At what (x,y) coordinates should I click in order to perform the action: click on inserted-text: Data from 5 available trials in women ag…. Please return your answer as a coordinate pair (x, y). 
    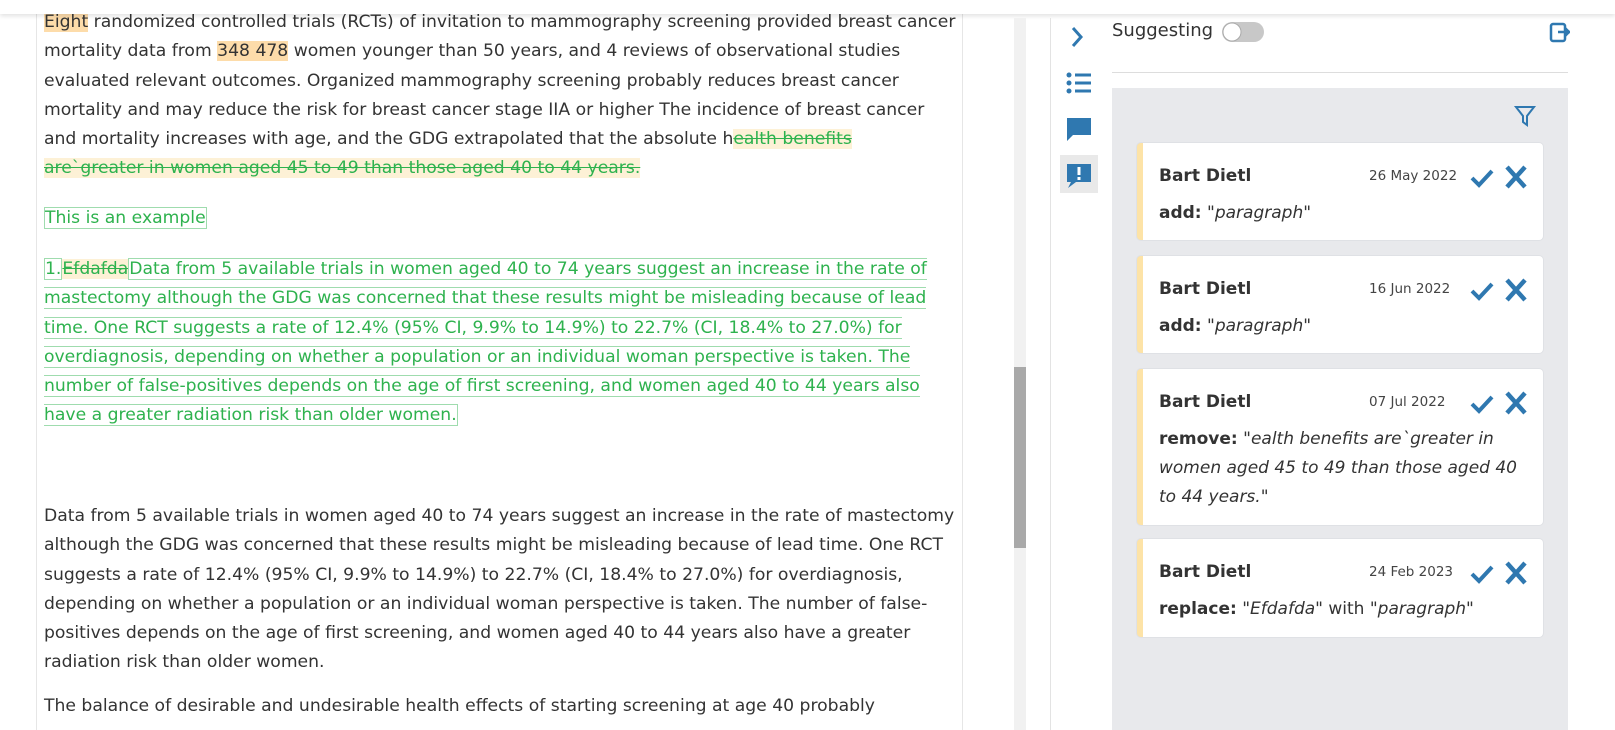
    Looking at the image, I should click on (485, 342).